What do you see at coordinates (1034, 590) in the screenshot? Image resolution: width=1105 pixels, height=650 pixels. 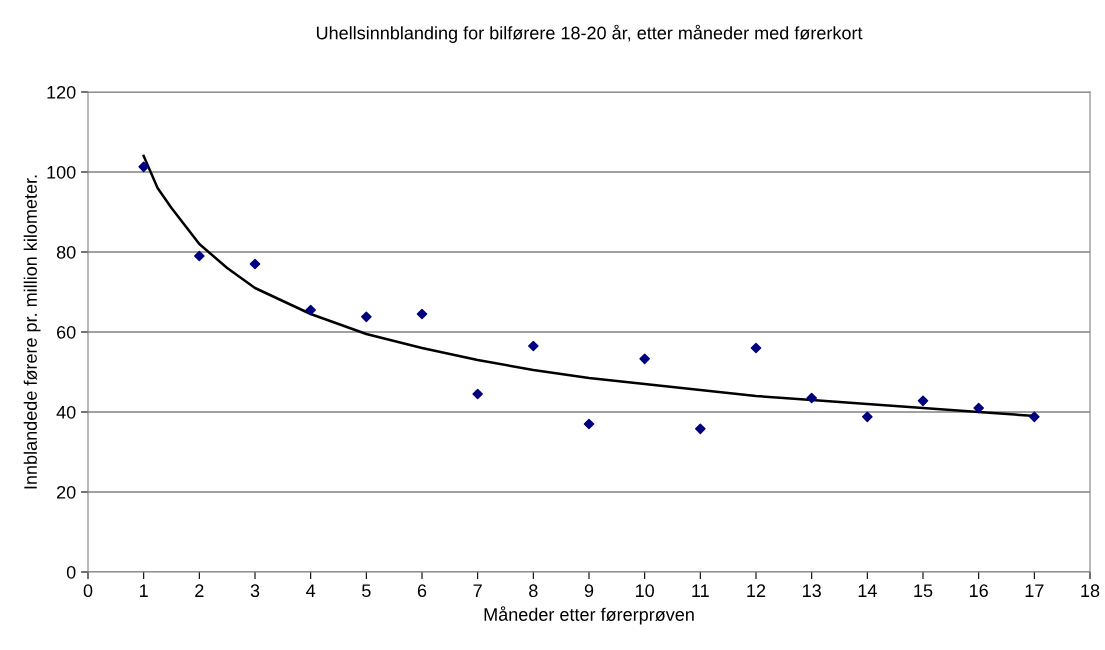 I see `x-tick-label: 17` at bounding box center [1034, 590].